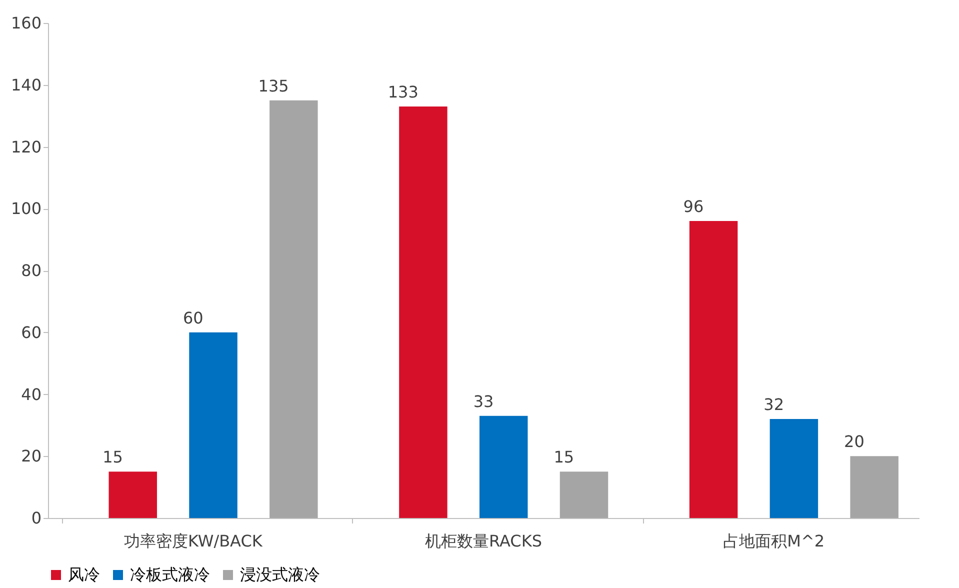 The width and height of the screenshot is (959, 588). What do you see at coordinates (774, 404) in the screenshot?
I see `data-label: 32` at bounding box center [774, 404].